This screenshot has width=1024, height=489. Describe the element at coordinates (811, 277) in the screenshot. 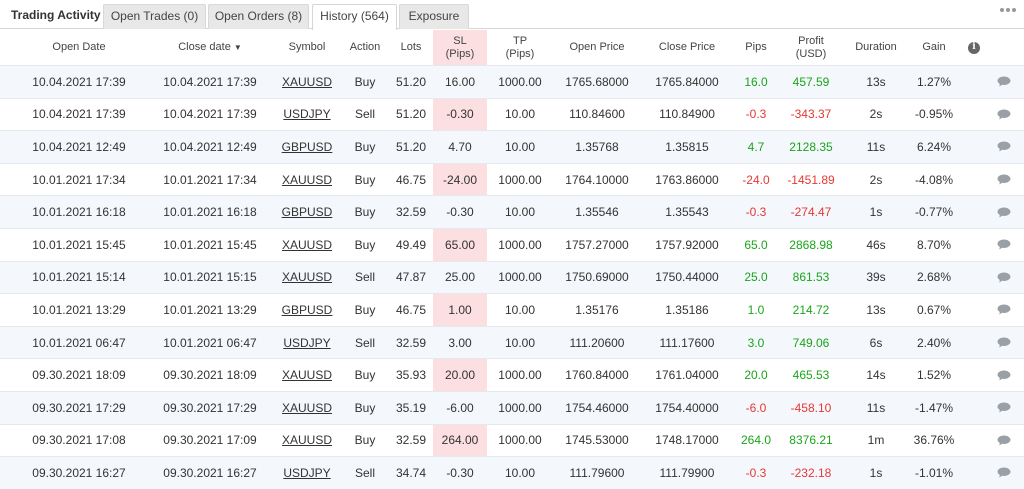

I see `profit-cell: 861.53` at that location.